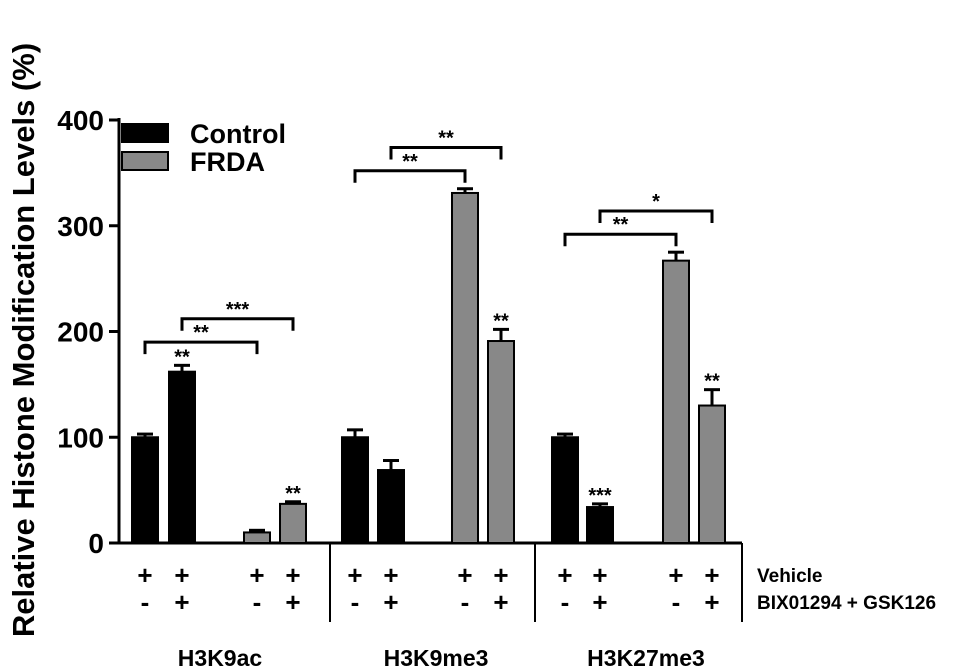  What do you see at coordinates (238, 134) in the screenshot?
I see `legend-label: Control` at bounding box center [238, 134].